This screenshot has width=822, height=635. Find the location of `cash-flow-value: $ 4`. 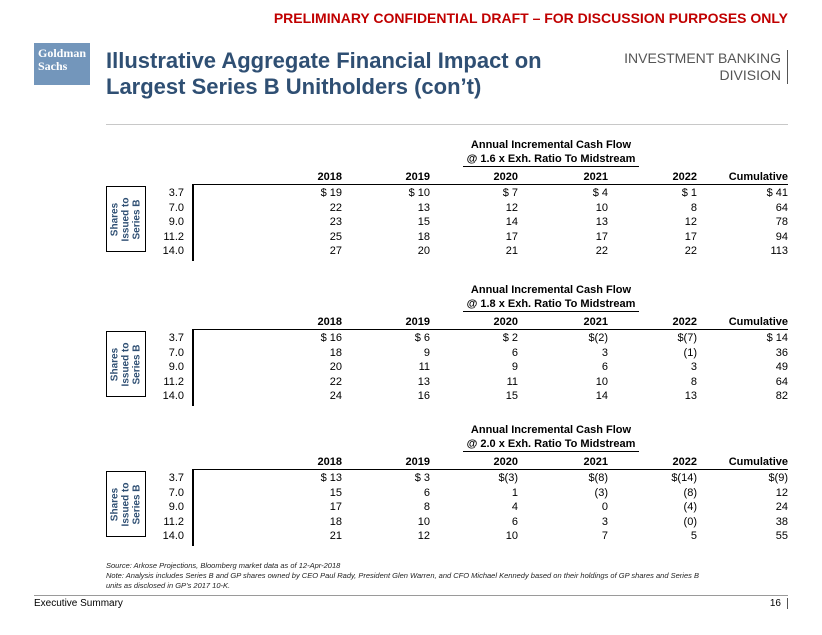

cash-flow-value: $ 4 is located at coordinates (600, 193).